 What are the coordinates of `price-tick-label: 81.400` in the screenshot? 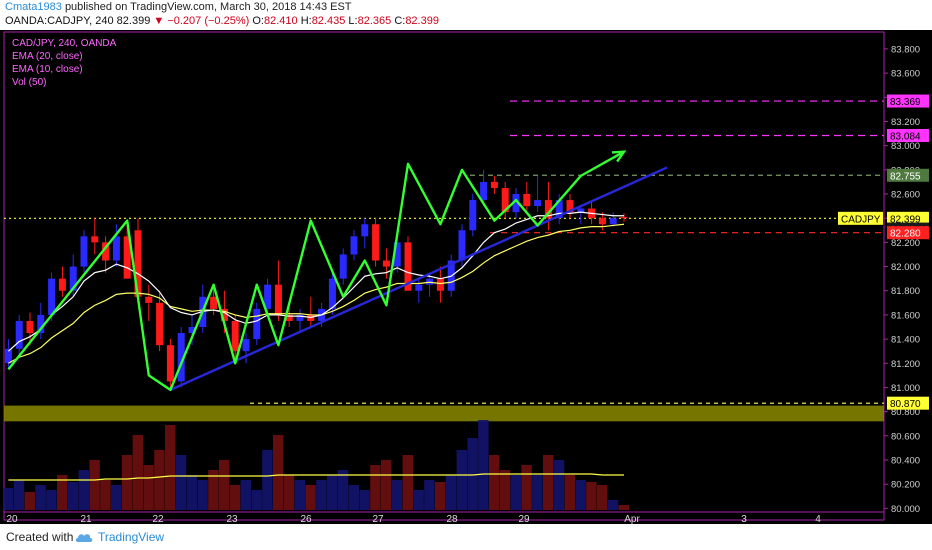 It's located at (905, 340).